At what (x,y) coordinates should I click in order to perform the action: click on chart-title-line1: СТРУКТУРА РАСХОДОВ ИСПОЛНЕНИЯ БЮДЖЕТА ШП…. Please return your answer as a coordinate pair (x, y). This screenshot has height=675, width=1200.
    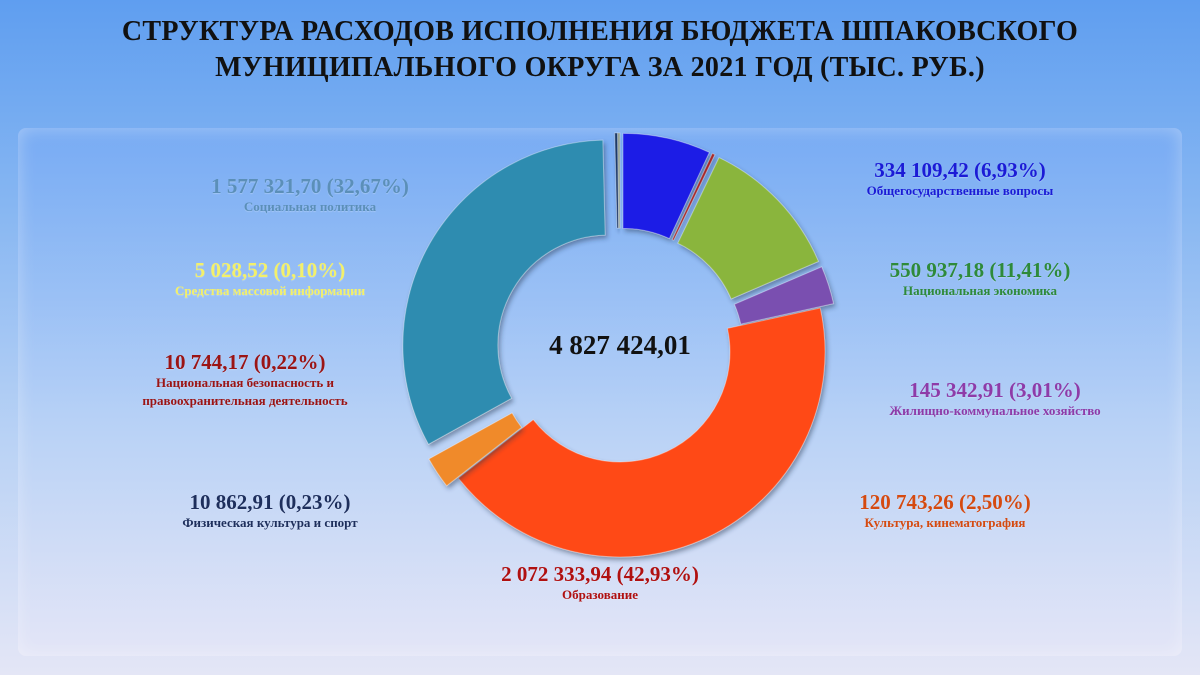
    Looking at the image, I should click on (600, 31).